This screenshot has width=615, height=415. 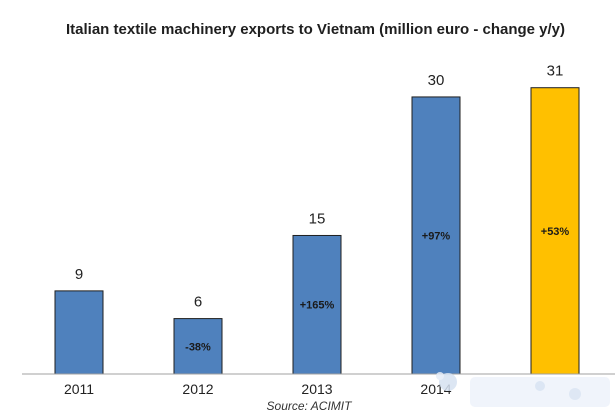 I want to click on change-label: +97%, so click(x=436, y=236).